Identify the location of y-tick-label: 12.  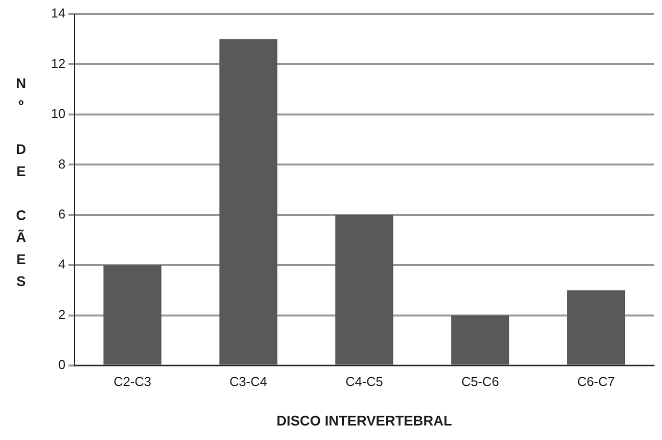
(58, 63).